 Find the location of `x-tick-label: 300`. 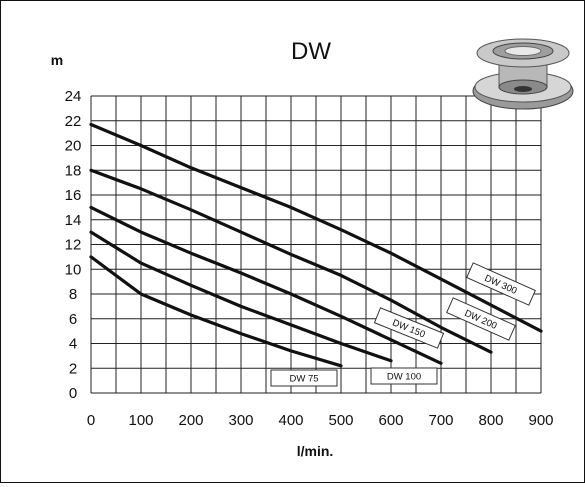

x-tick-label: 300 is located at coordinates (240, 420).